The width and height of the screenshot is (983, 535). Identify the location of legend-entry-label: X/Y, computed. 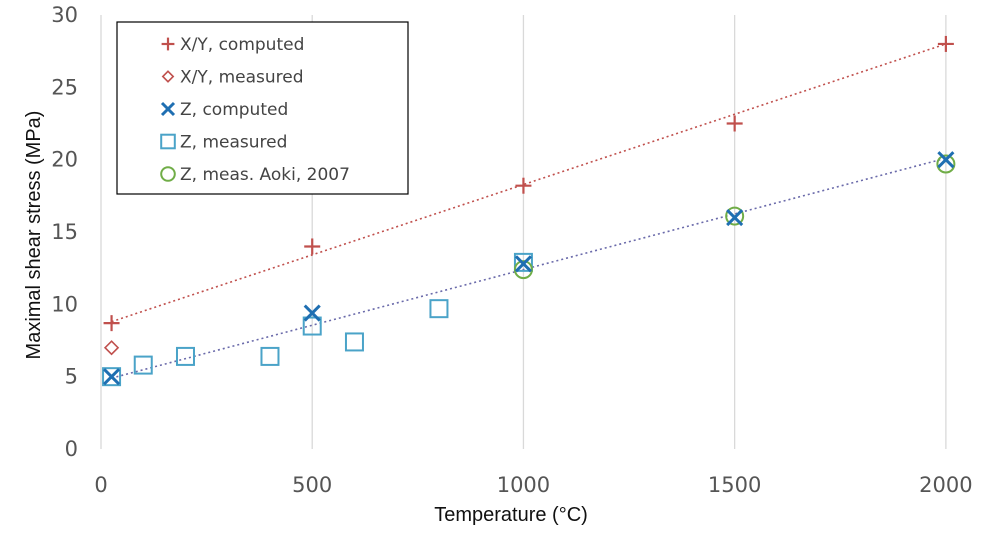
(242, 45).